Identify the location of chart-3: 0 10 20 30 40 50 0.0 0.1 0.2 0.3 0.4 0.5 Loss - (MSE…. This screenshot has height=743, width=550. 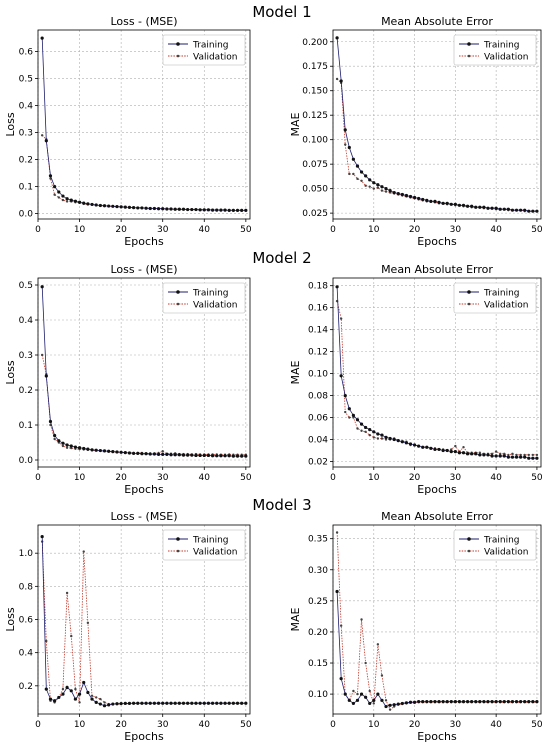
(128, 379).